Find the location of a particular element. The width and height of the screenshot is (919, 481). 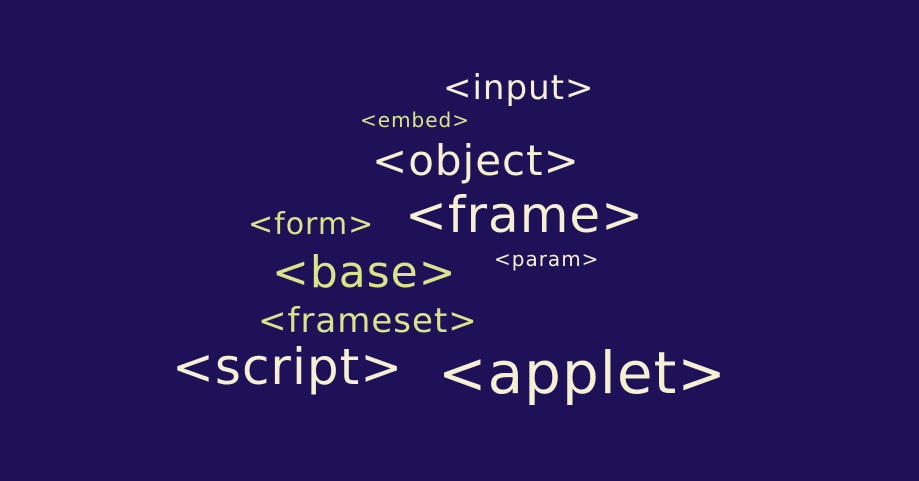

word-frameset: <frameset> is located at coordinates (368, 321).